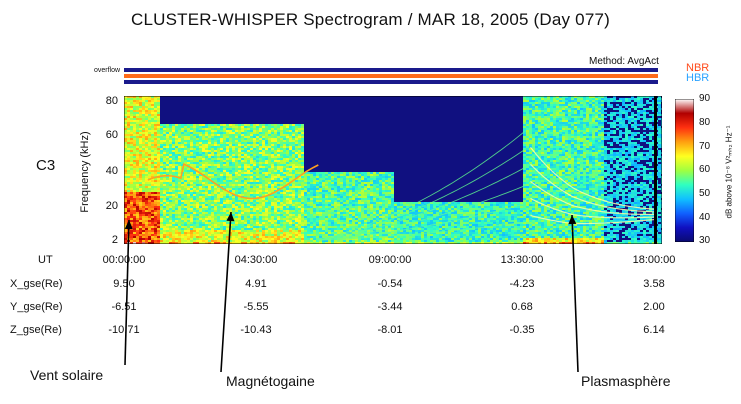 Image resolution: width=741 pixels, height=404 pixels. What do you see at coordinates (124, 284) in the screenshot?
I see `ephemeris-value: 9.50` at bounding box center [124, 284].